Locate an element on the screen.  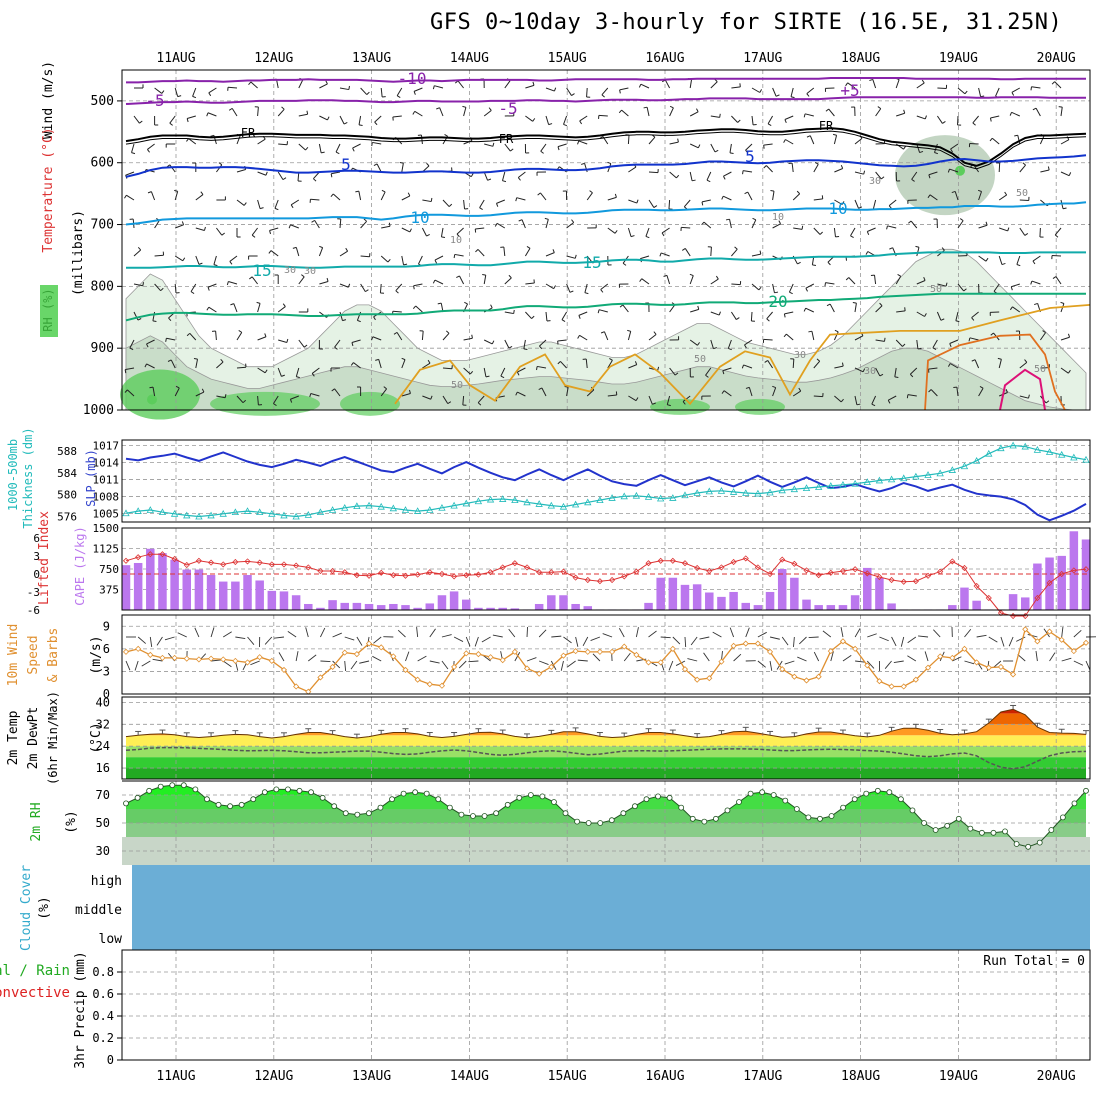
y-tick-label: 900 is located at coordinates (102, 348).